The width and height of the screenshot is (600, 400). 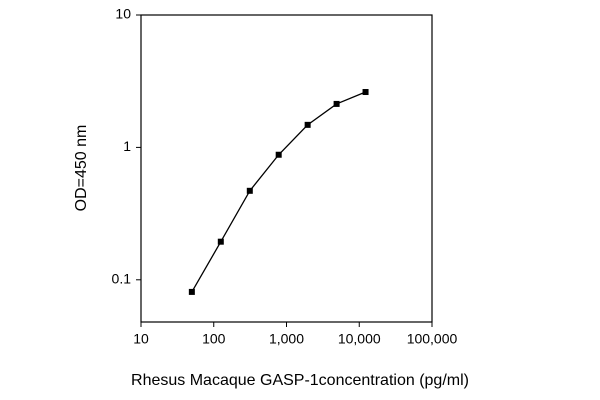 I want to click on y-tick-label: 10, so click(x=123, y=14).